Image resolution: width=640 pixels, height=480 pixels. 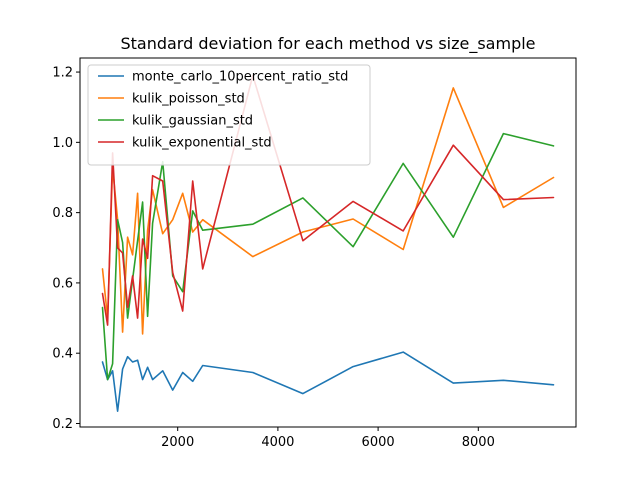 What do you see at coordinates (177, 442) in the screenshot?
I see `x-tick-label: 2000` at bounding box center [177, 442].